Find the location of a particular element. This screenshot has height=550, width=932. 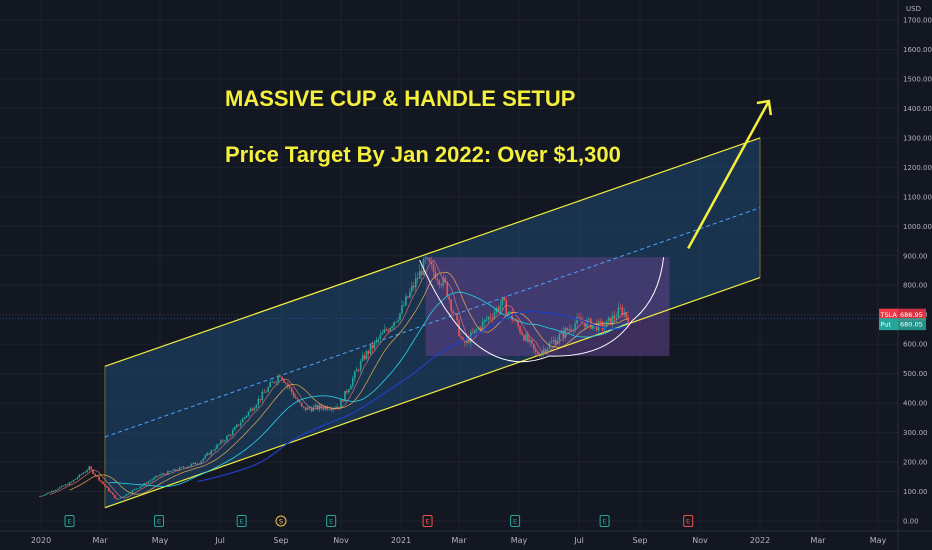

y-tick-label: 800.00 is located at coordinates (915, 286).